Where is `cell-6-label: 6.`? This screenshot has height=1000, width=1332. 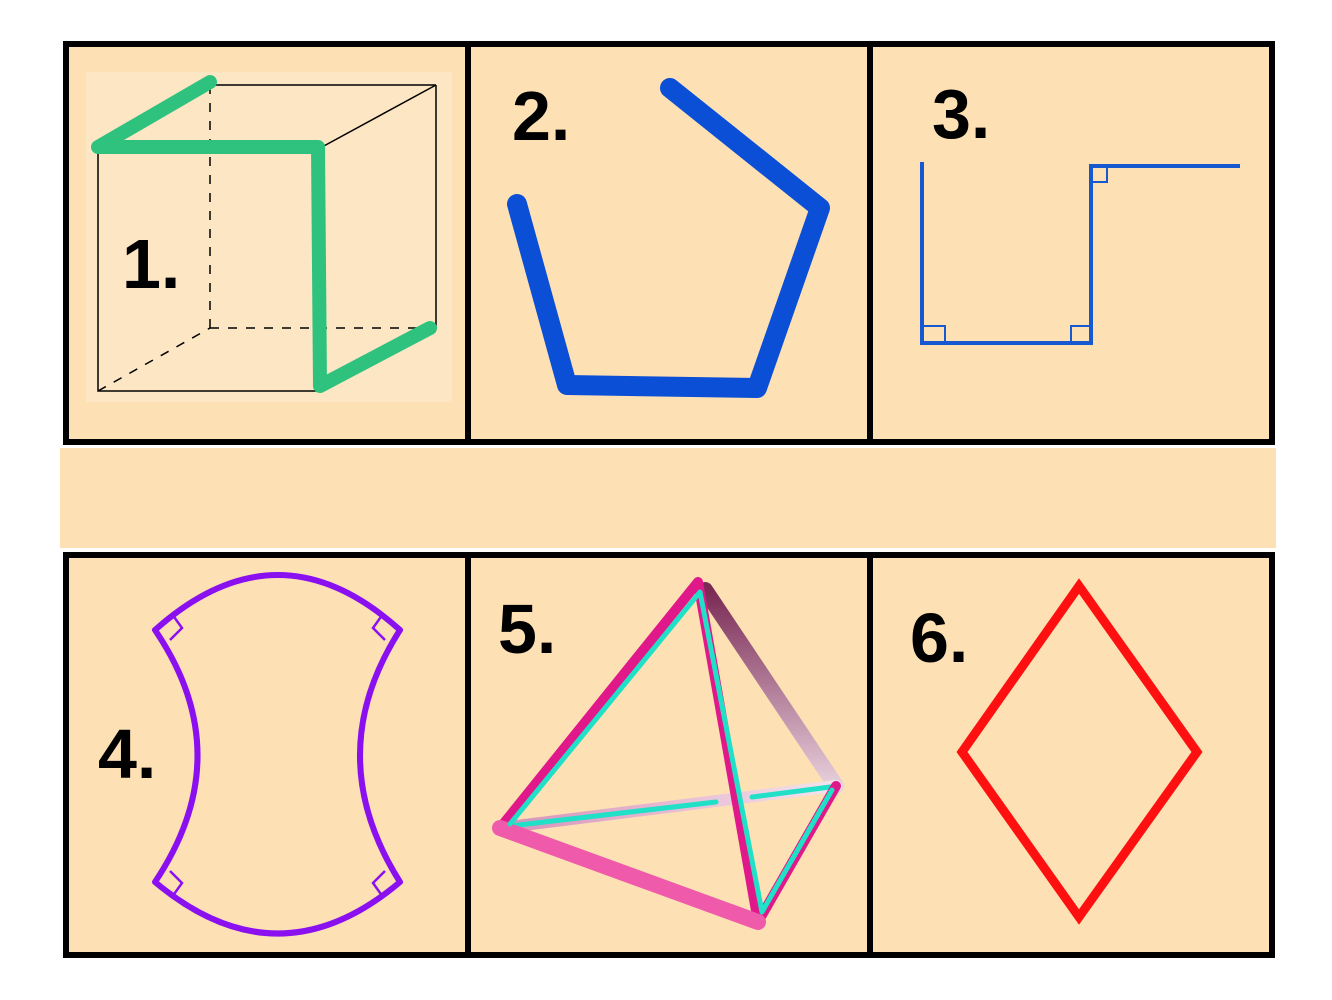
cell-6-label: 6. is located at coordinates (939, 638).